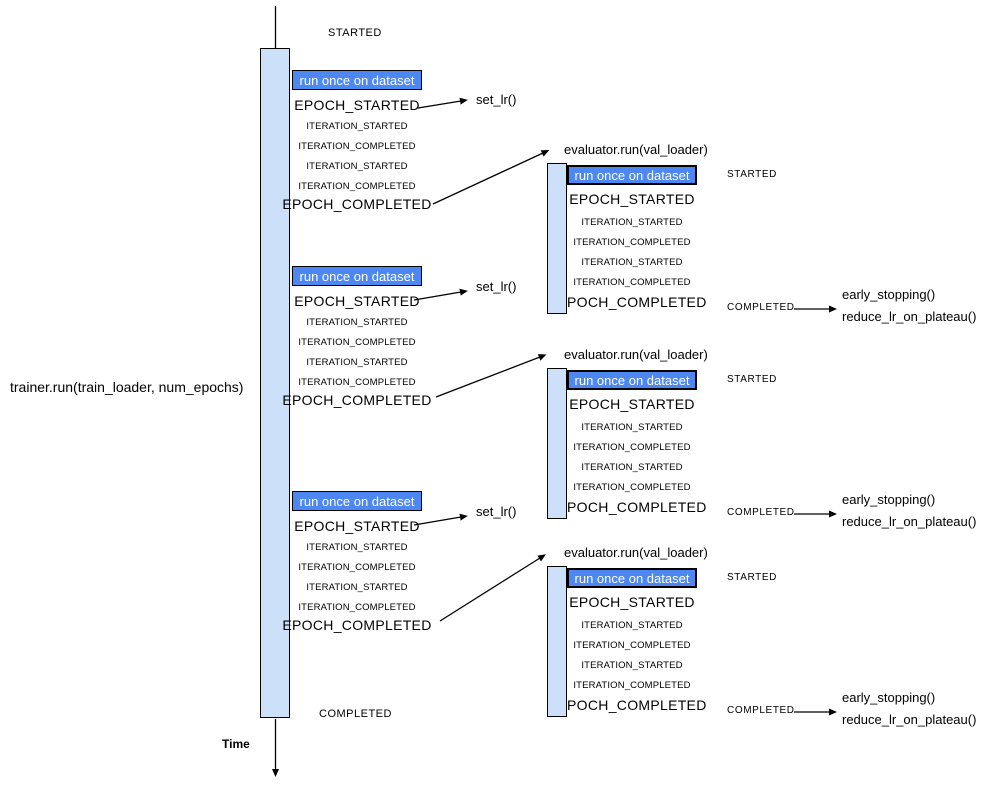 The width and height of the screenshot is (983, 788). Describe the element at coordinates (236, 744) in the screenshot. I see `time-axis-label: Time` at that location.